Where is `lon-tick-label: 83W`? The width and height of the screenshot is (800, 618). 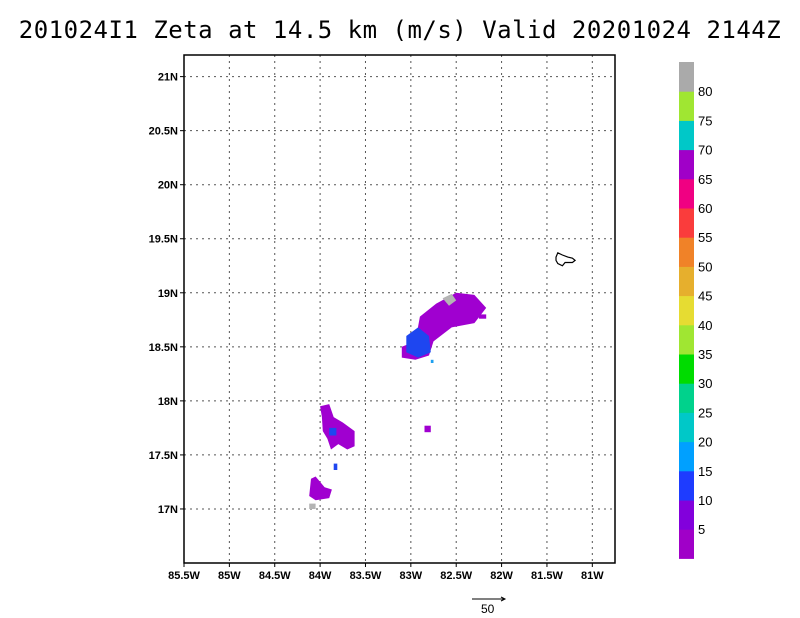 lon-tick-label: 83W is located at coordinates (411, 576).